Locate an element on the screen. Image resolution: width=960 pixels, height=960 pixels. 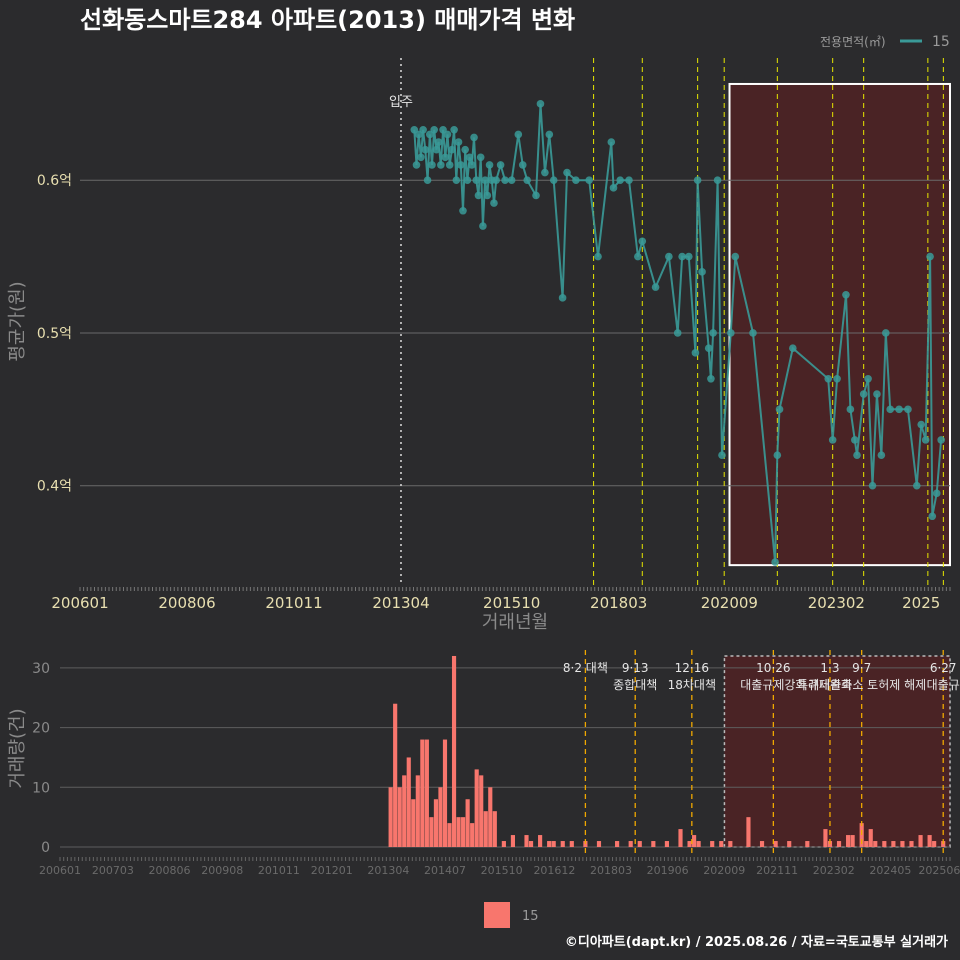
legend-title: 전용면적(㎡) is located at coordinates (853, 42).